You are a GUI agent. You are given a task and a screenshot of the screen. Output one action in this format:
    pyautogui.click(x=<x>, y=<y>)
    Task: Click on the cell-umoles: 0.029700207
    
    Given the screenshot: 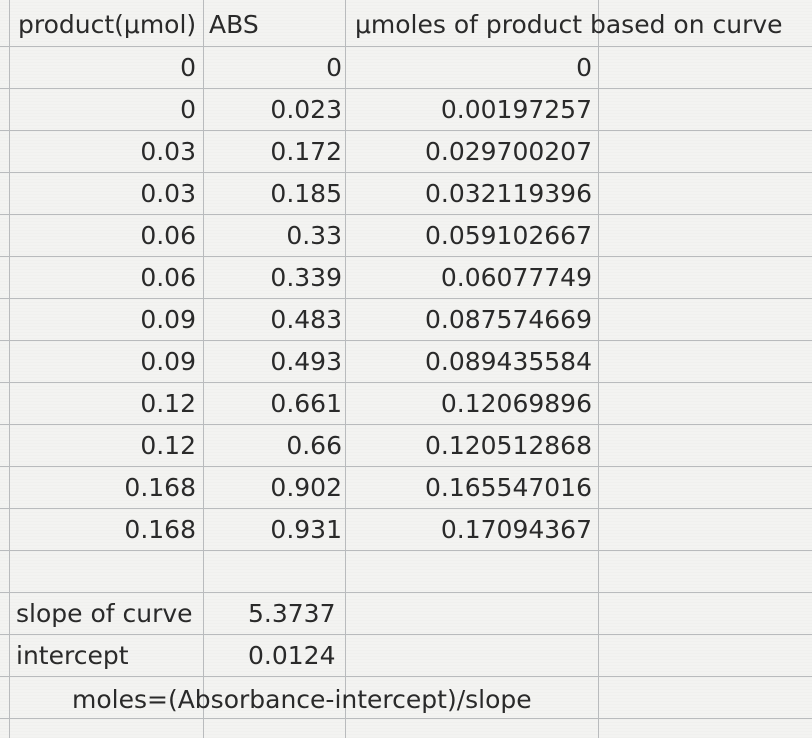 What is the action you would take?
    pyautogui.click(x=508, y=151)
    